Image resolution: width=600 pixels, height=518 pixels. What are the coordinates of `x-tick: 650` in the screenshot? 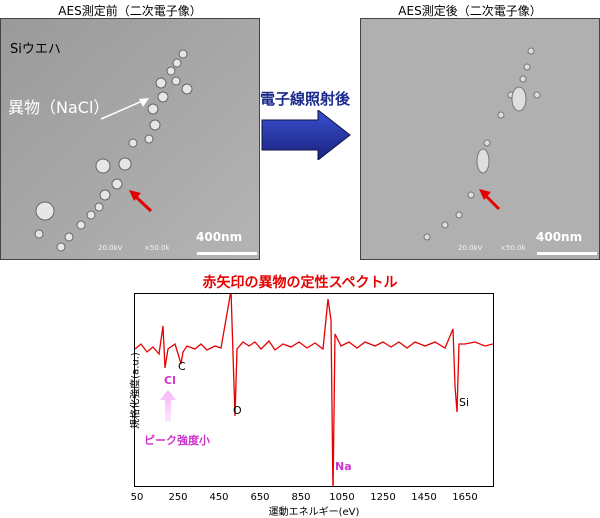 It's located at (260, 497).